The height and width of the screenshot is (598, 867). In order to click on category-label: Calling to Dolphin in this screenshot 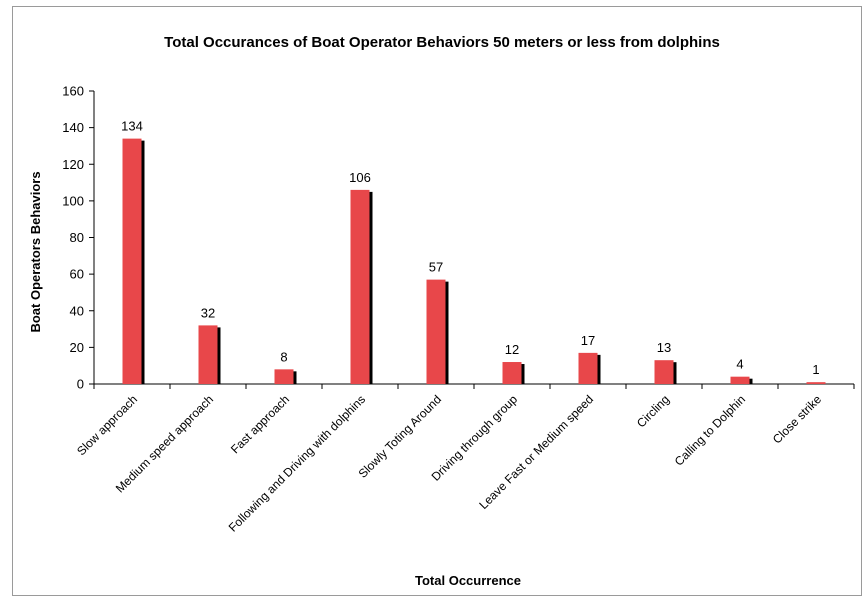, I will do `click(710, 430)`.